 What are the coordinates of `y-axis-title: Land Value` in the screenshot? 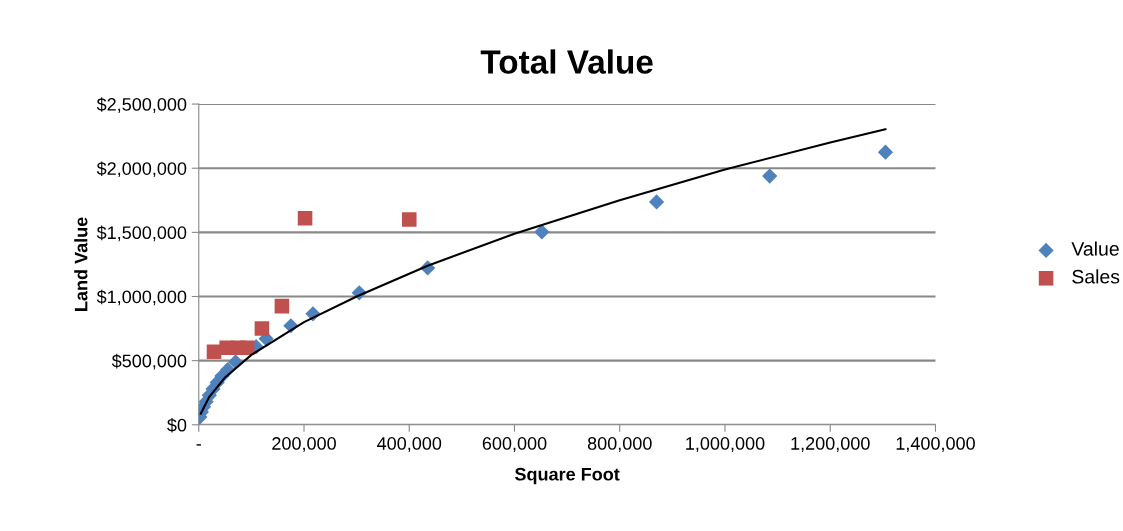 It's located at (81, 264).